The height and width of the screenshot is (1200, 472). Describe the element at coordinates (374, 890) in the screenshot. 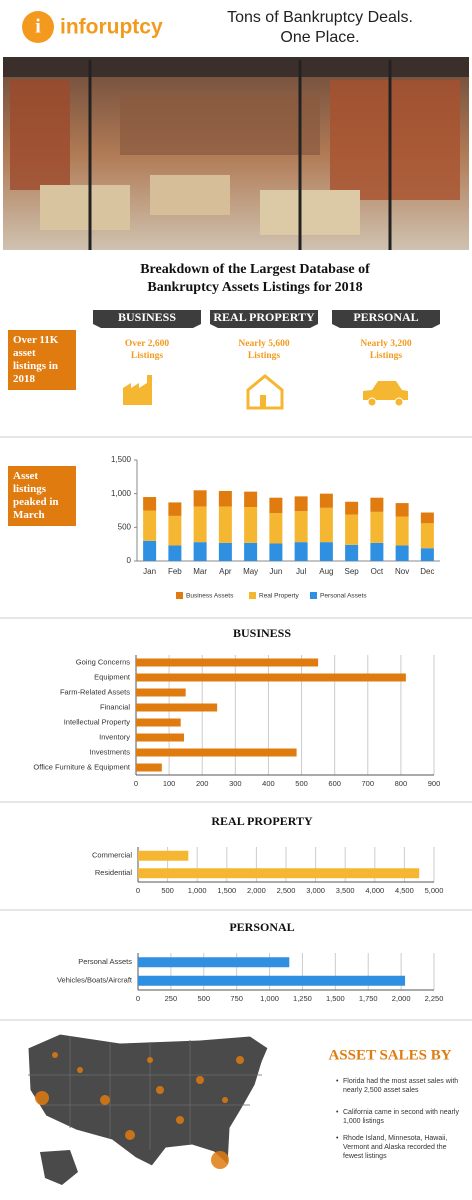

I see `x-tick-label: 4,000` at that location.